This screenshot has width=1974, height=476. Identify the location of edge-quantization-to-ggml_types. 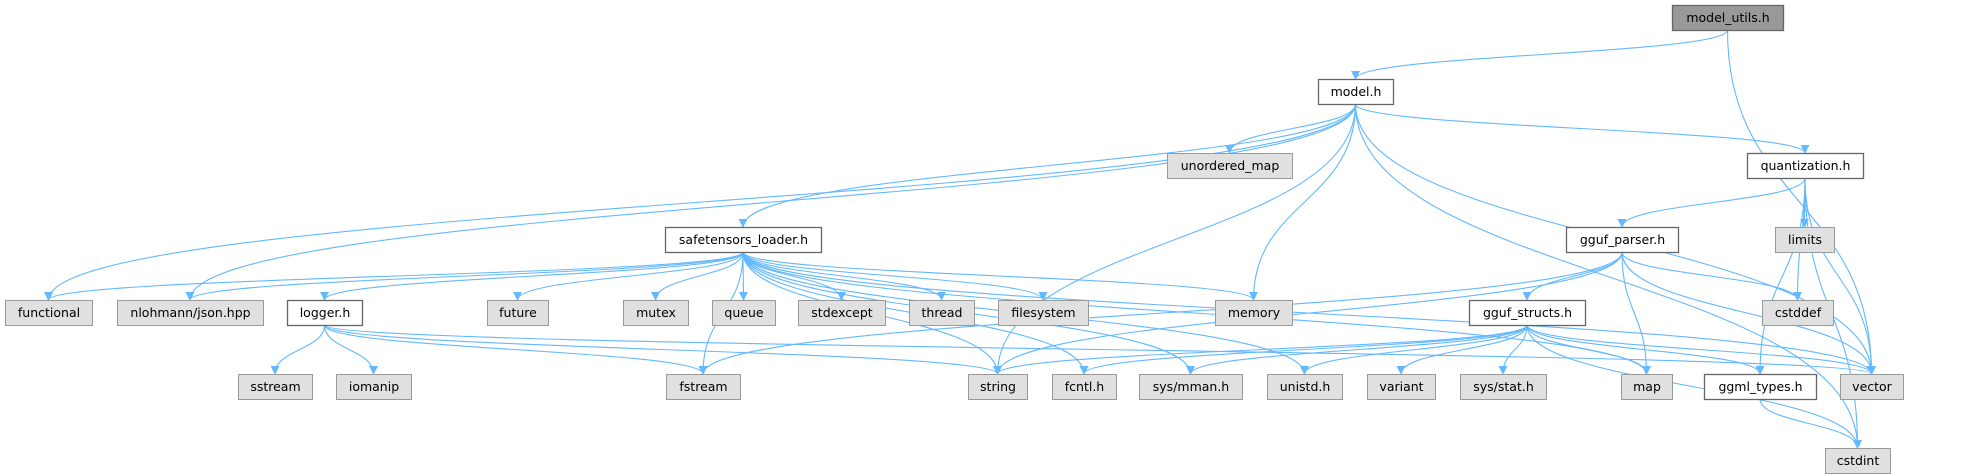
(1780, 276).